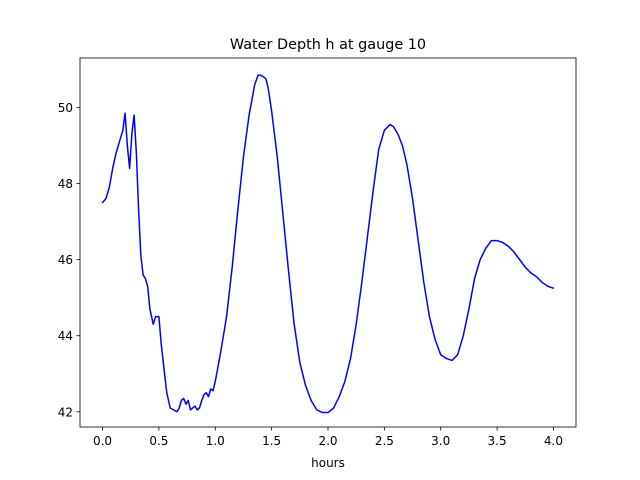 The width and height of the screenshot is (640, 480). What do you see at coordinates (553, 441) in the screenshot?
I see `x-tick-label: 4.0` at bounding box center [553, 441].